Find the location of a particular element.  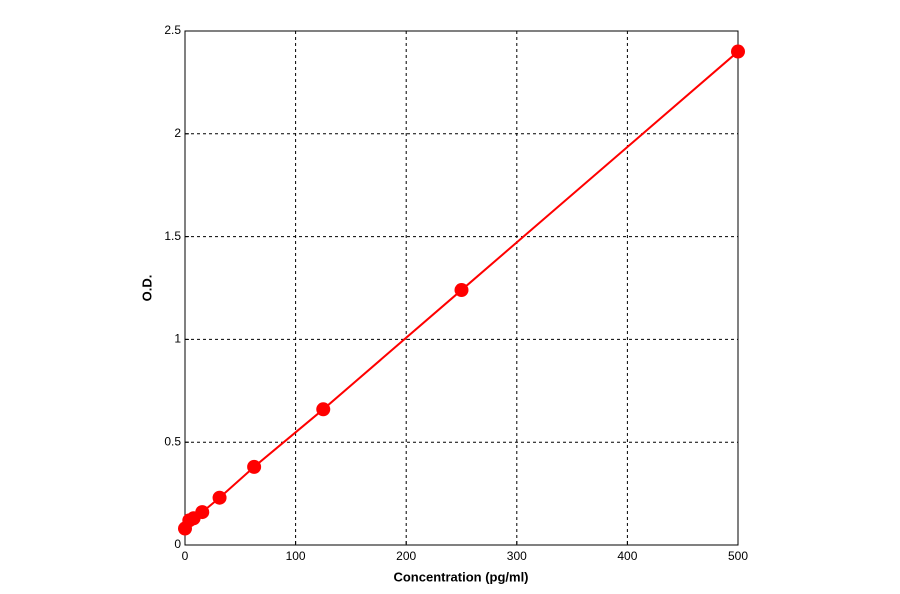

y-axis-title: O.D. is located at coordinates (146, 288).